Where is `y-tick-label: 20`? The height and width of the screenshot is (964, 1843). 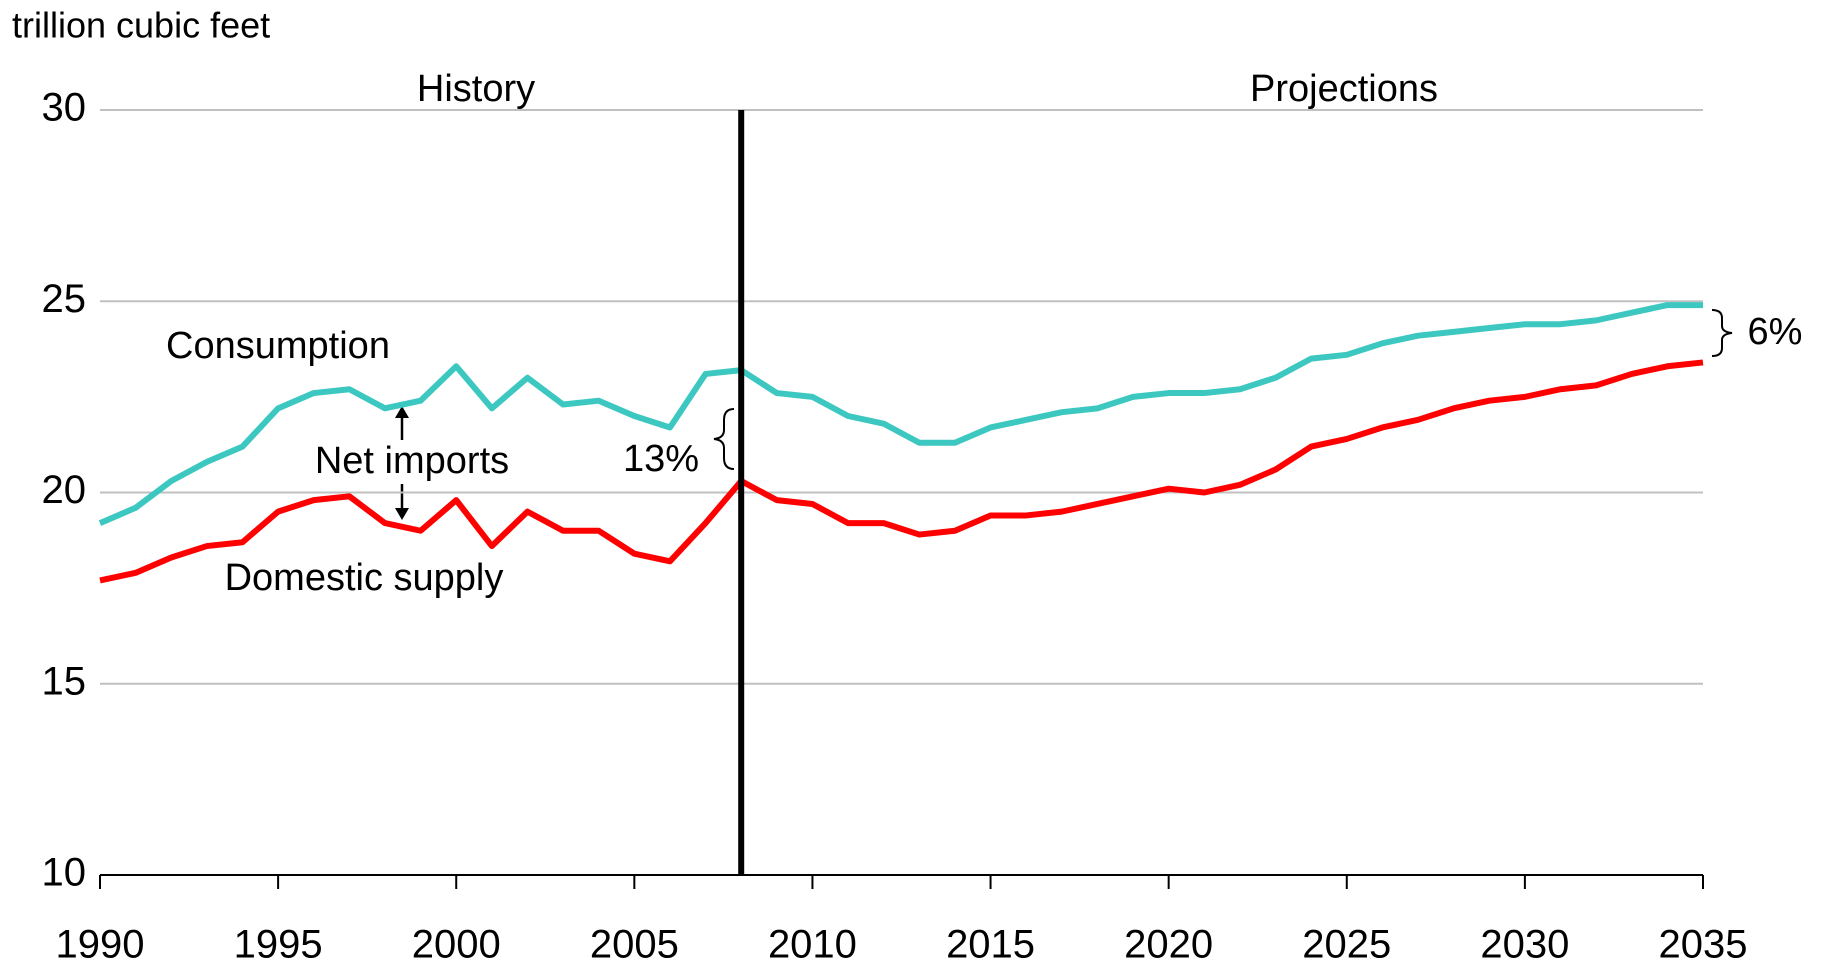
y-tick-label: 20 is located at coordinates (64, 490).